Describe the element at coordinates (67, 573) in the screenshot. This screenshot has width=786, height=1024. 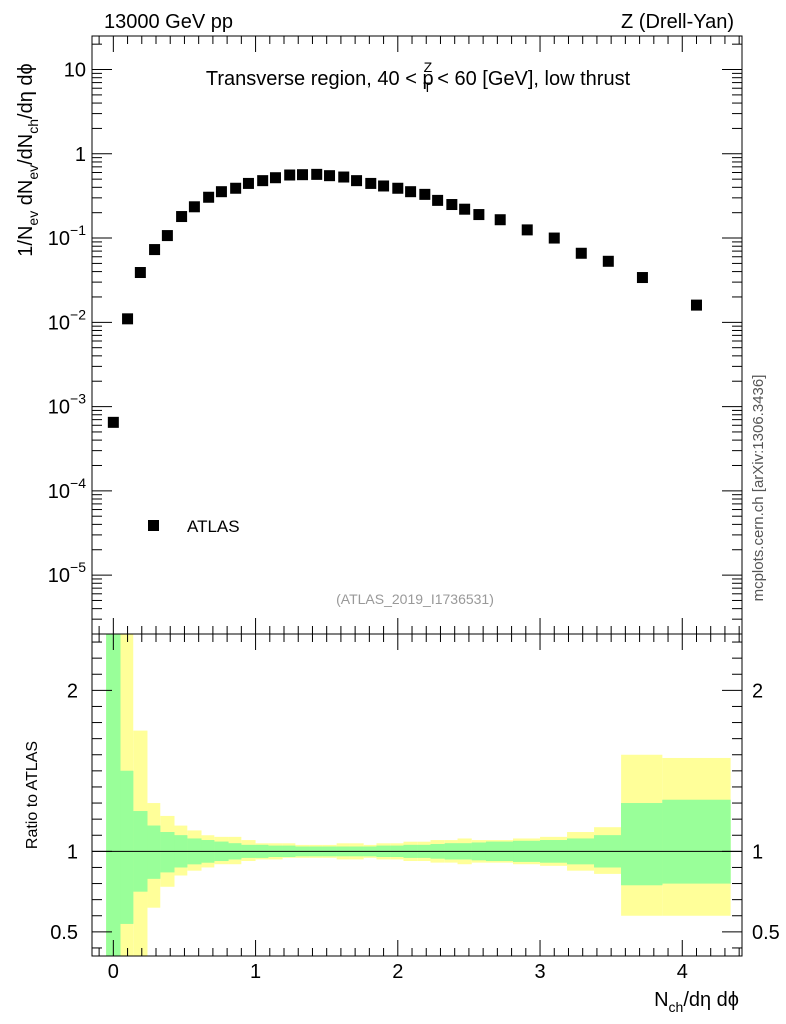
I see `y-tick-label: 10⁻⁵` at that location.